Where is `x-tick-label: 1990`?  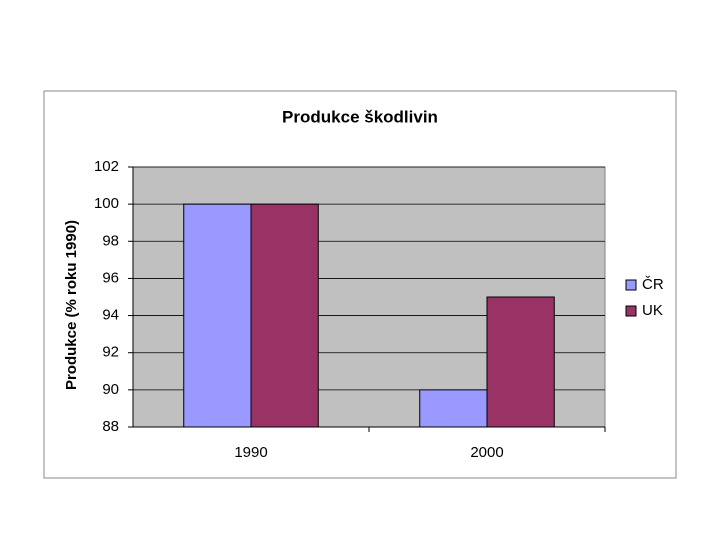
x-tick-label: 1990 is located at coordinates (250, 452).